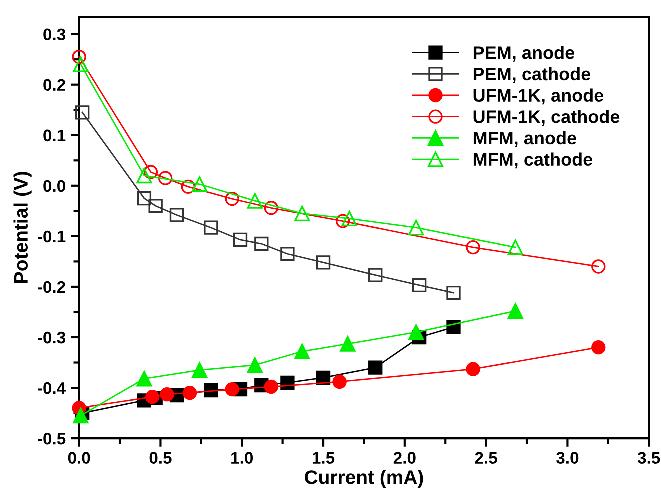 Image resolution: width=661 pixels, height=490 pixels. What do you see at coordinates (323, 458) in the screenshot?
I see `x-tick-label: 1.5` at bounding box center [323, 458].